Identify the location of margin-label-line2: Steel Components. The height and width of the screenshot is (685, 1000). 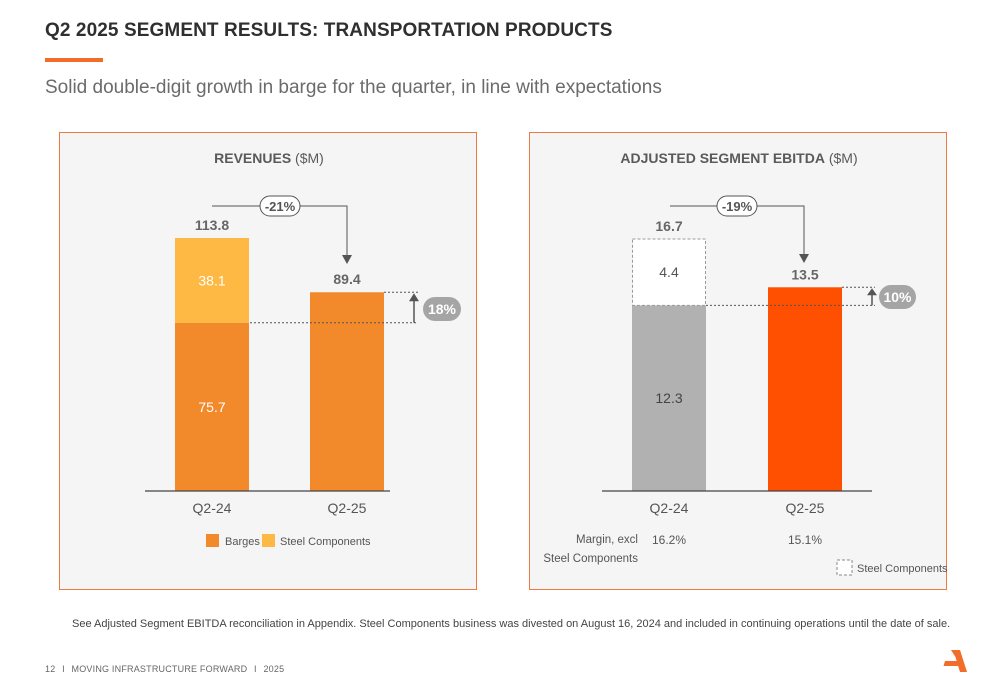
(590, 559).